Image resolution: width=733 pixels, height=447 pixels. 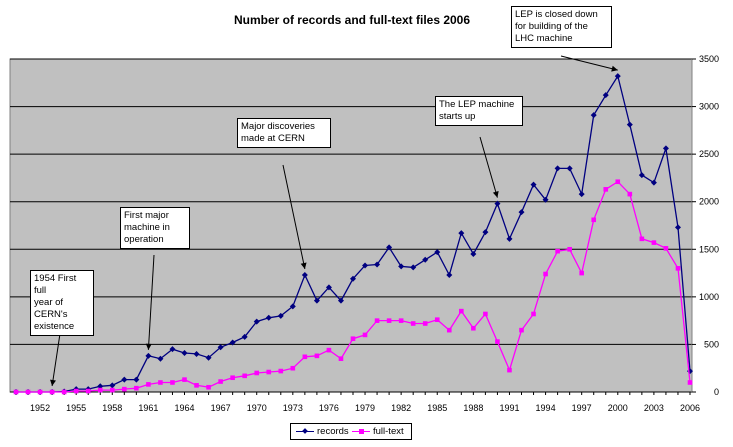 I want to click on y-tick-label: 0, so click(x=716, y=392).